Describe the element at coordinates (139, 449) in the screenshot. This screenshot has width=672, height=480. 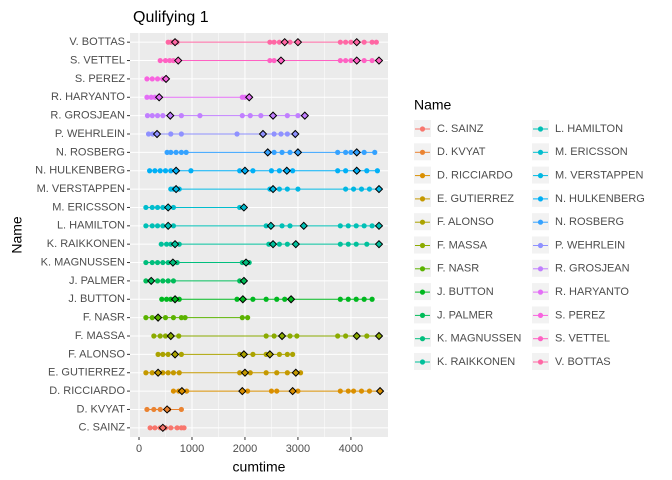
I see `x-tick-label: 0` at that location.